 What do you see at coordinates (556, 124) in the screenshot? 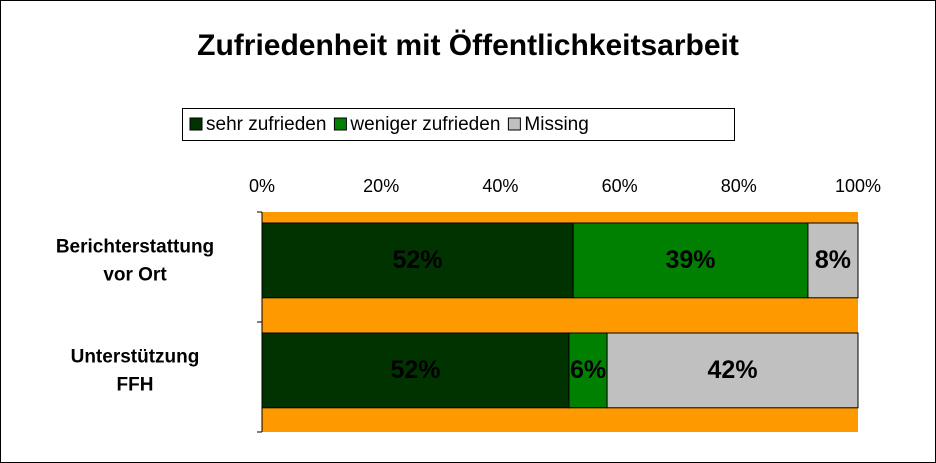
I see `legend-label: Missing` at bounding box center [556, 124].